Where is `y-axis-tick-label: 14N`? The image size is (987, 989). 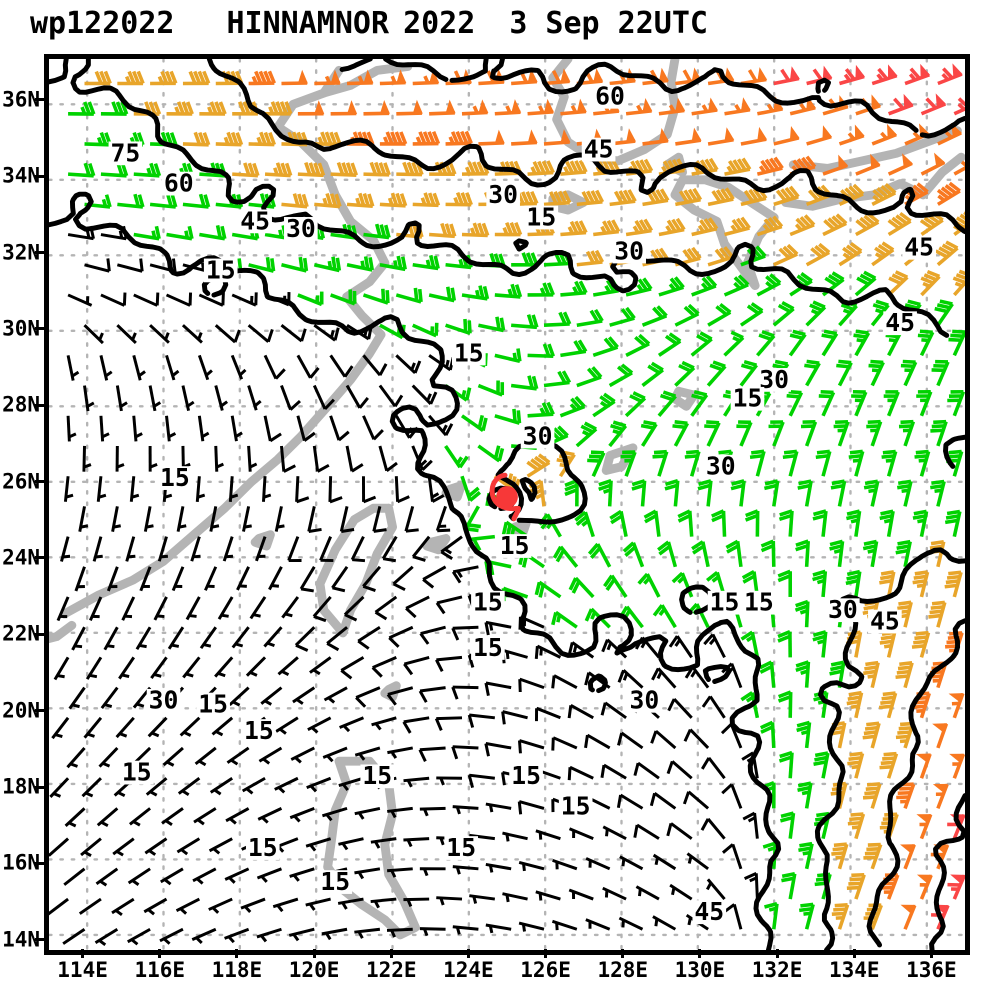 y-axis-tick-label: 14N is located at coordinates (21, 939).